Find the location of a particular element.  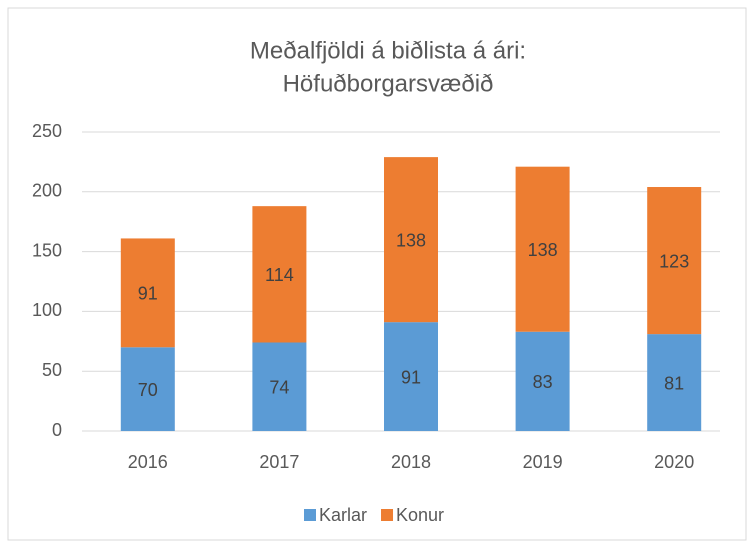

x-tick-label: 2018 is located at coordinates (411, 462).